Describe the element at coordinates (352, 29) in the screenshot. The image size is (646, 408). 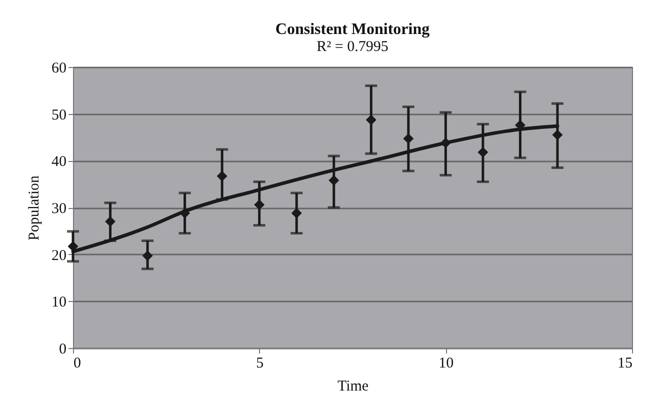
I see `chart-title: Consistent Monitoring` at that location.